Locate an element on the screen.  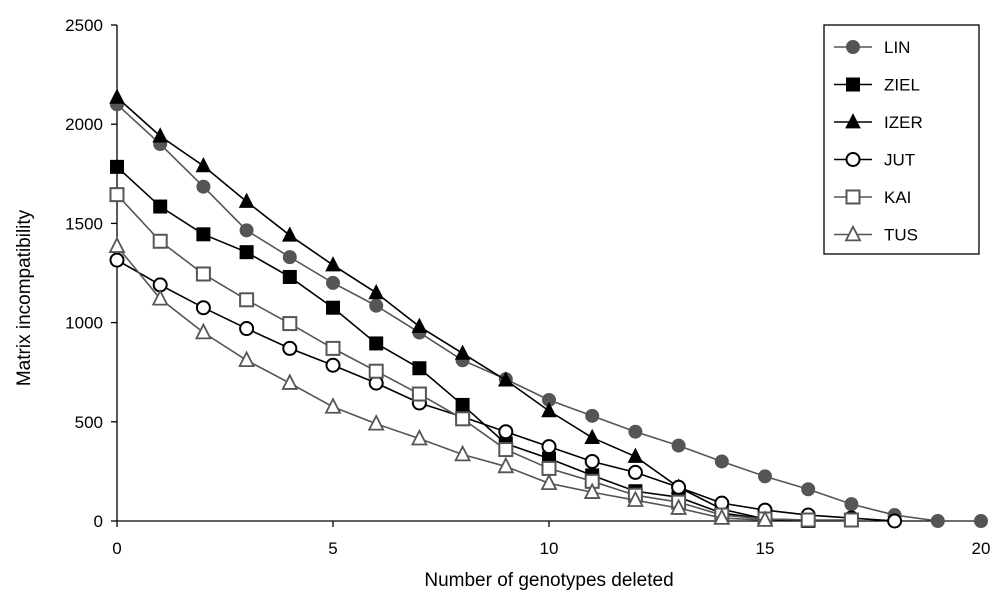
legend-label: TUS is located at coordinates (901, 235).